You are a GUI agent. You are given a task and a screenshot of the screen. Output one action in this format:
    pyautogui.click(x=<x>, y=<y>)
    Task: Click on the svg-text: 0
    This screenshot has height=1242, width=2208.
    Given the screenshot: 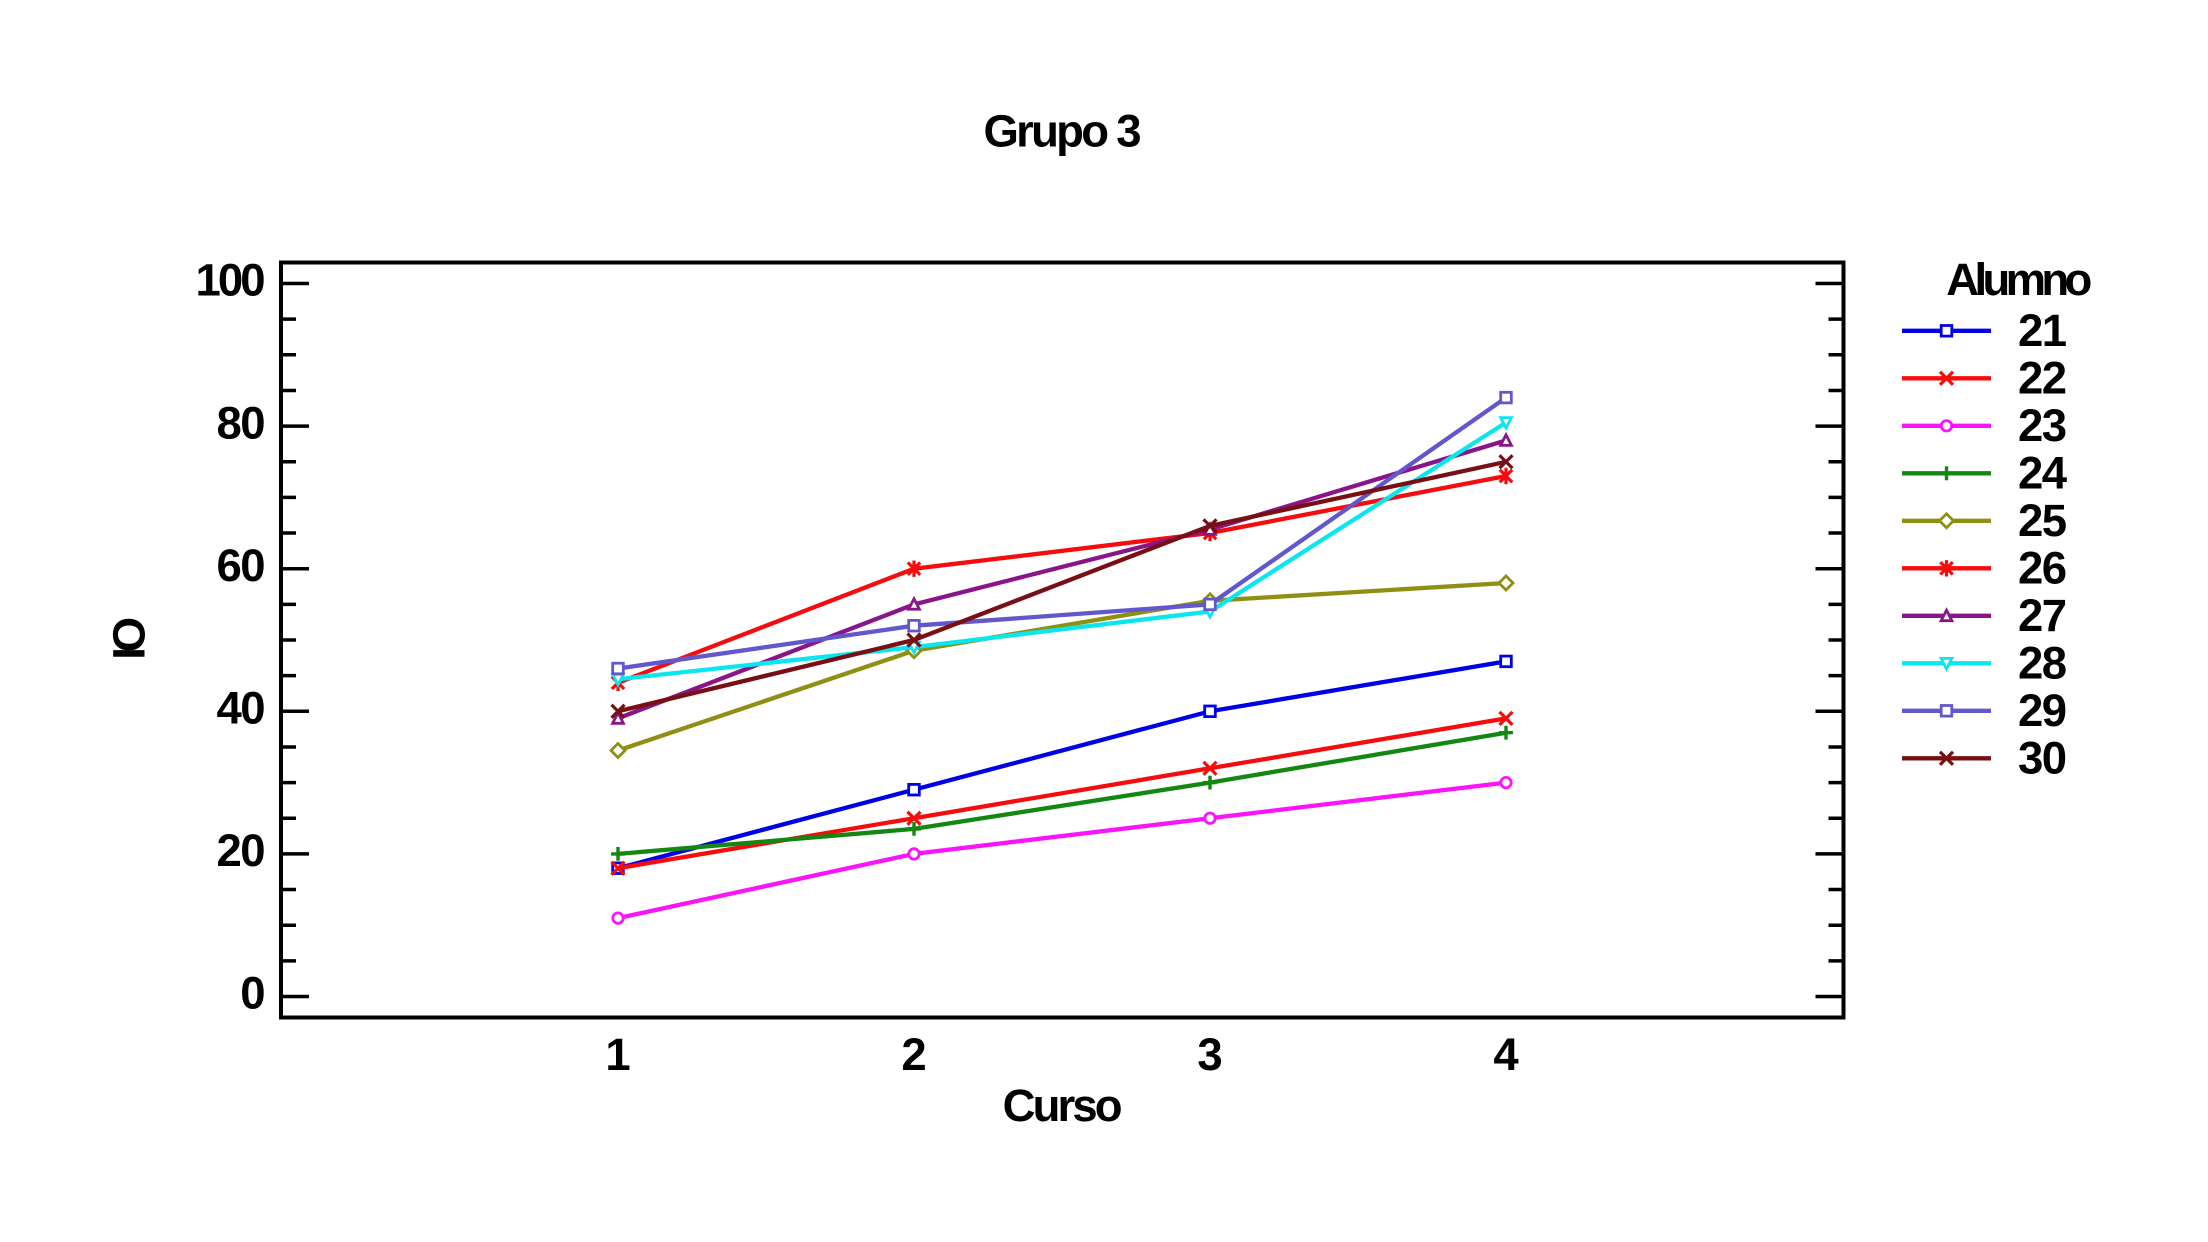 What is the action you would take?
    pyautogui.click(x=252, y=993)
    